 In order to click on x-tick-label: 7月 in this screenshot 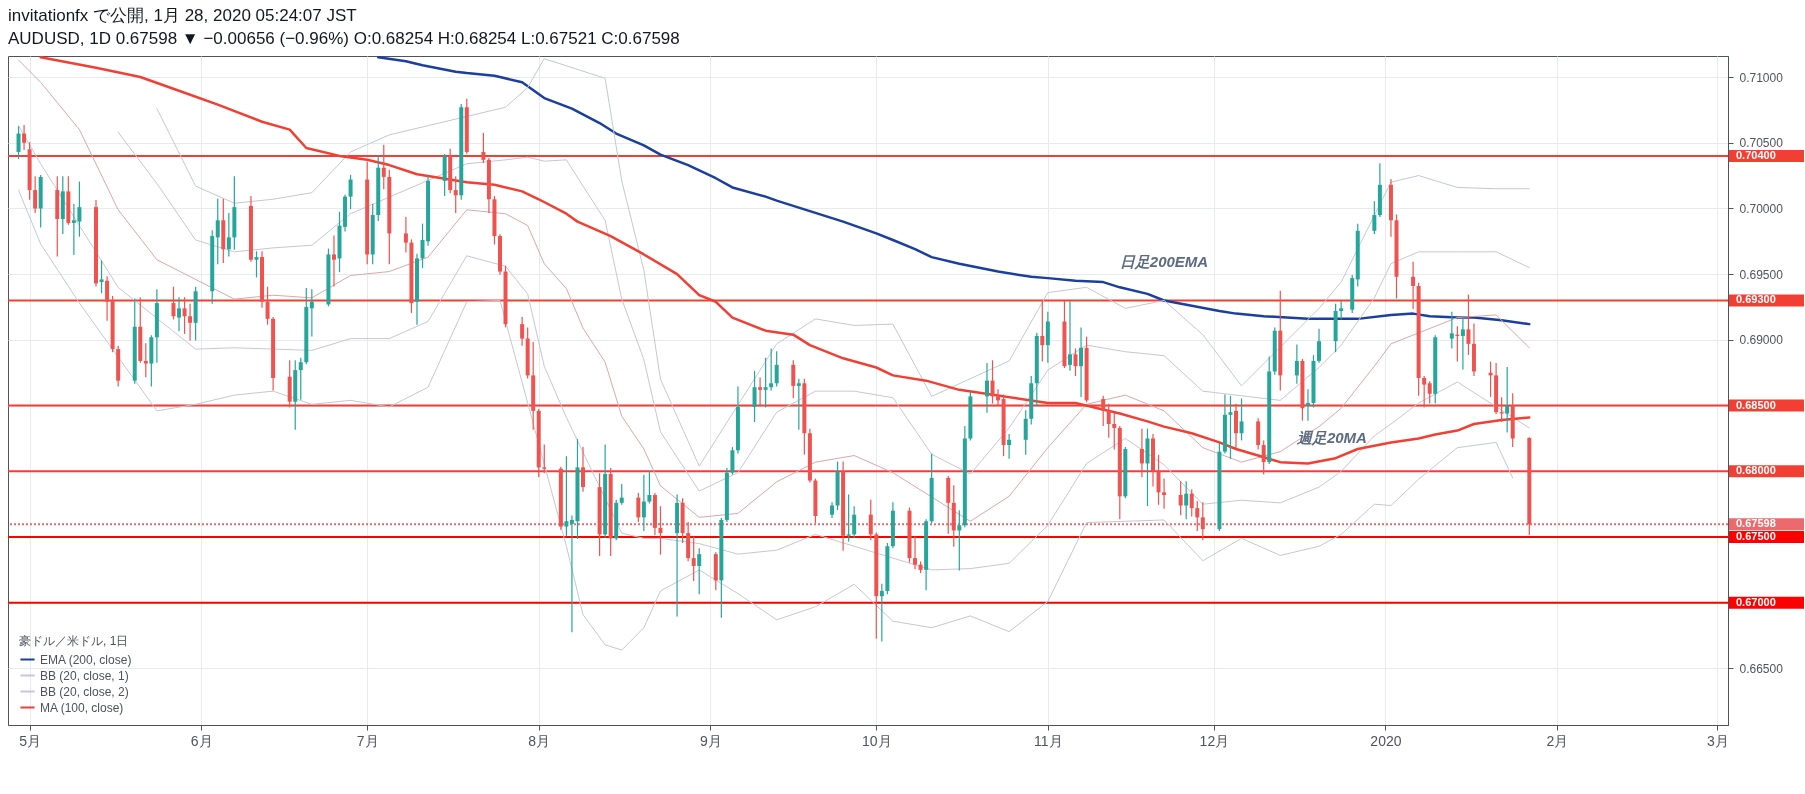, I will do `click(367, 740)`.